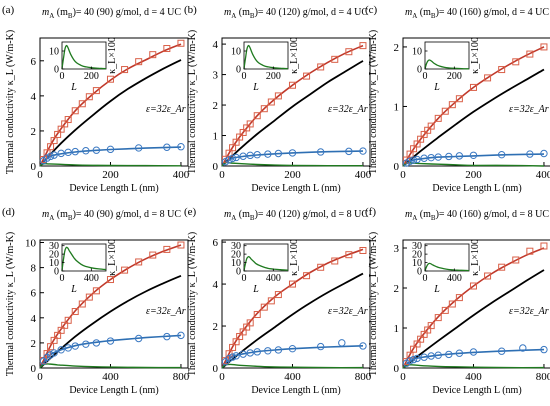 Image resolution: width=550 pixels, height=406 pixels. I want to click on panel-label: (c), so click(371, 10).